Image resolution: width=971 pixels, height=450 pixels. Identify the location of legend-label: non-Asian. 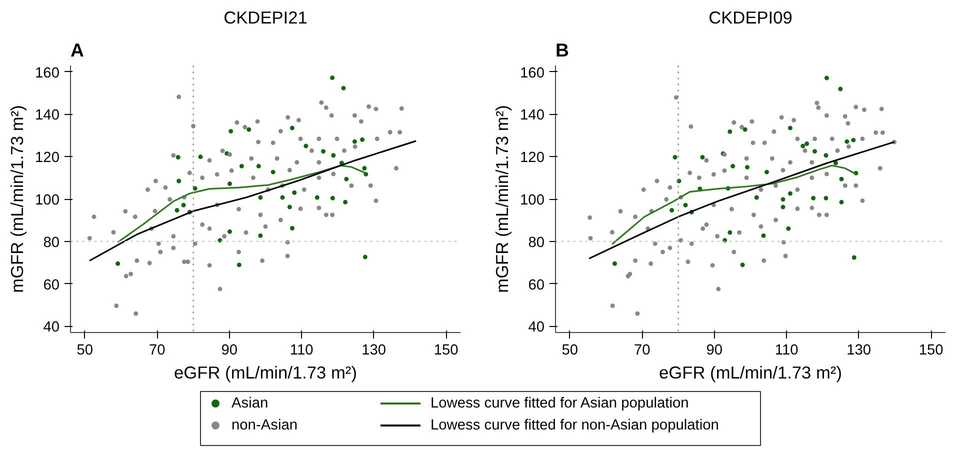
(265, 426).